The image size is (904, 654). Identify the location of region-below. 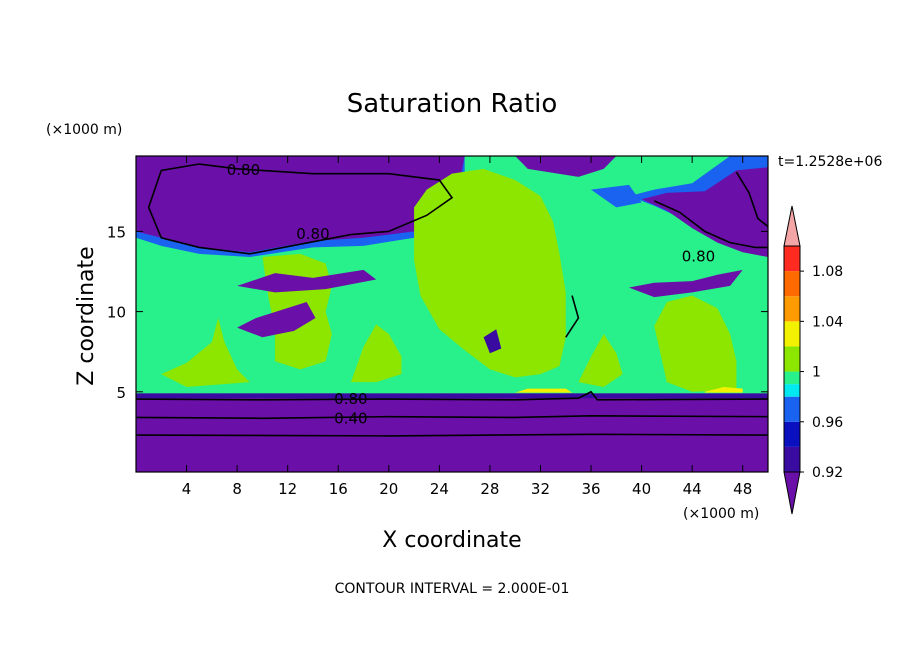
(452, 432).